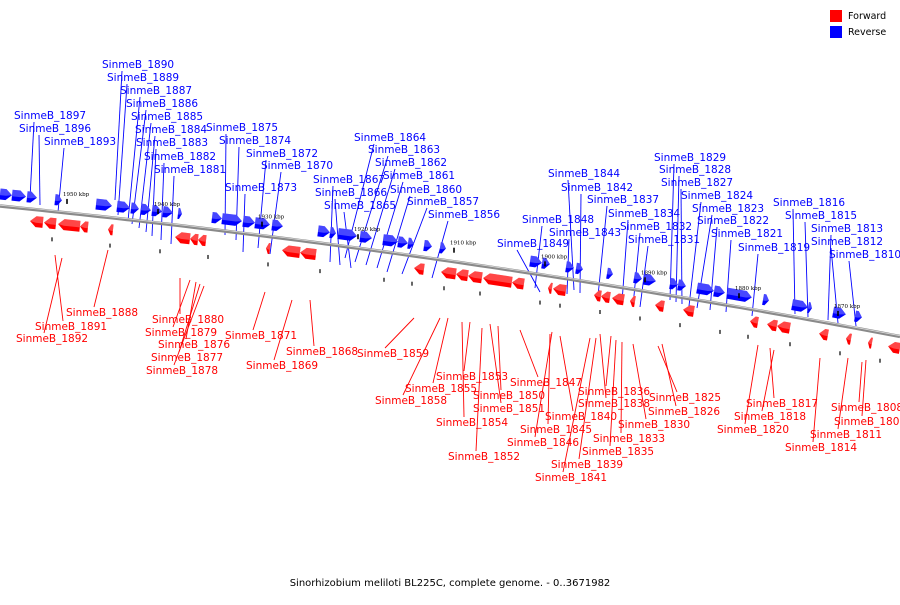 This screenshot has height=605, width=900. What do you see at coordinates (261, 188) in the screenshot?
I see `reverse-gene-label: SinmeB_1873` at bounding box center [261, 188].